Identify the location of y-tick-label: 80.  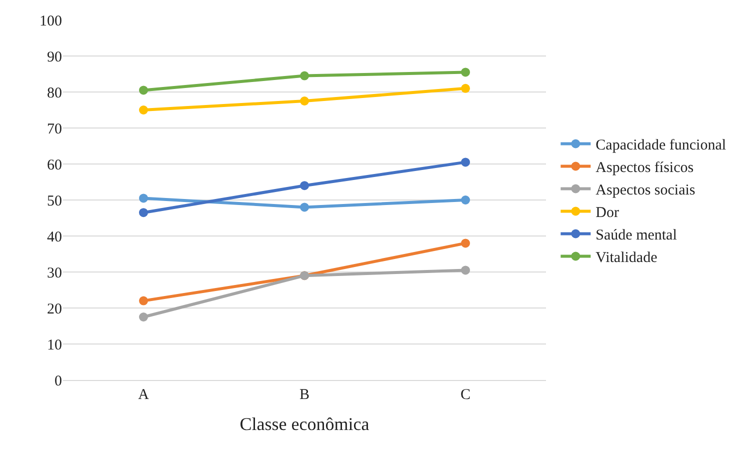
(54, 93).